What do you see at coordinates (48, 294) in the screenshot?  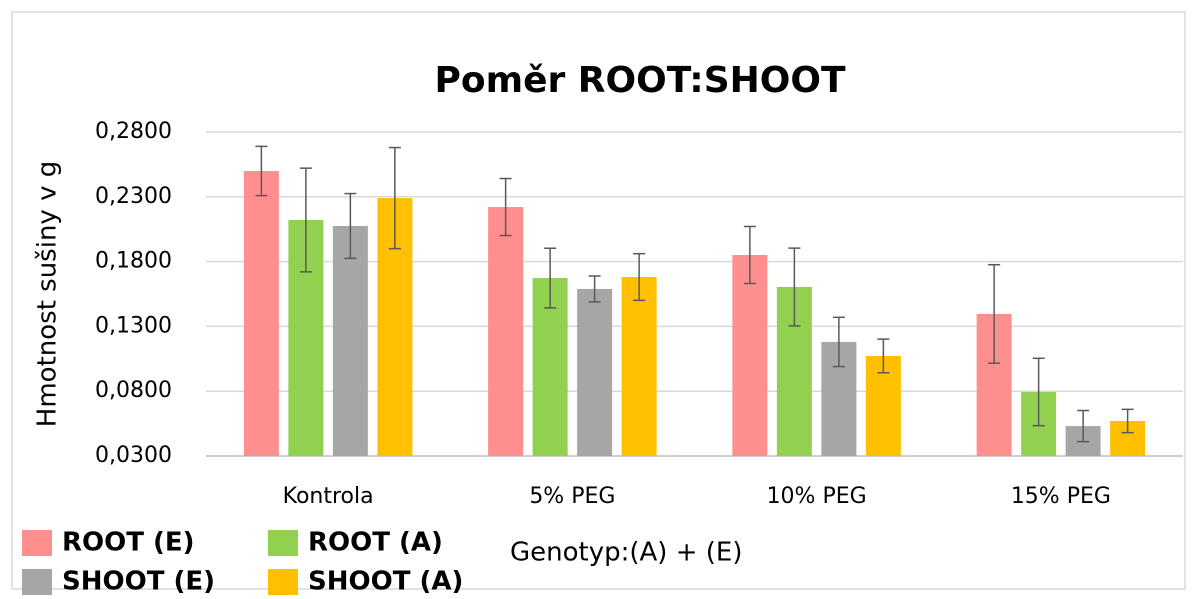 I see `y-axis-title: Hmotnost sušiny v g` at bounding box center [48, 294].